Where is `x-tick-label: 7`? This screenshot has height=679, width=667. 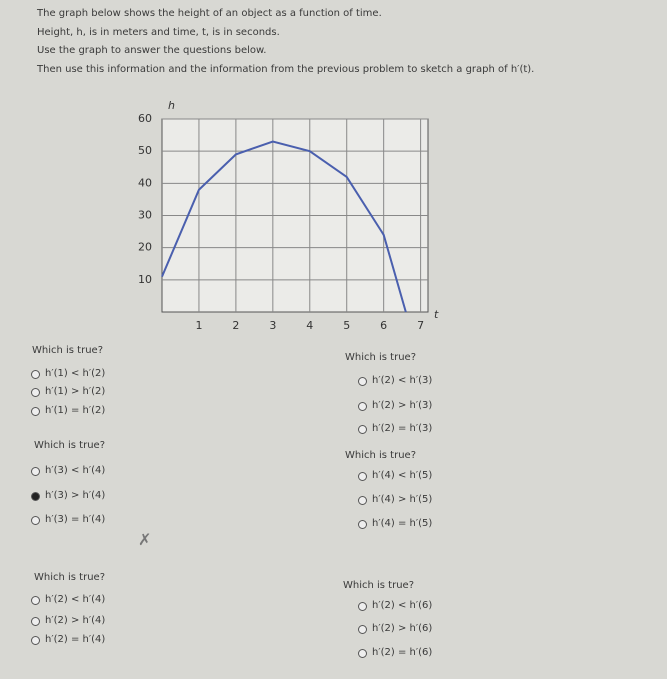 x-tick-label: 7 is located at coordinates (420, 325).